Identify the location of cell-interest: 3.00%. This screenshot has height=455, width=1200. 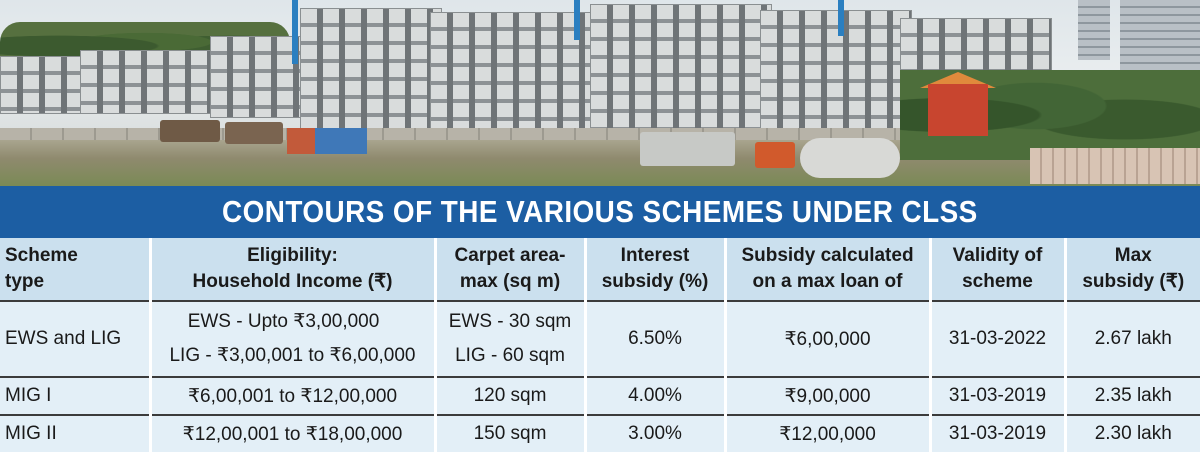
(654, 433).